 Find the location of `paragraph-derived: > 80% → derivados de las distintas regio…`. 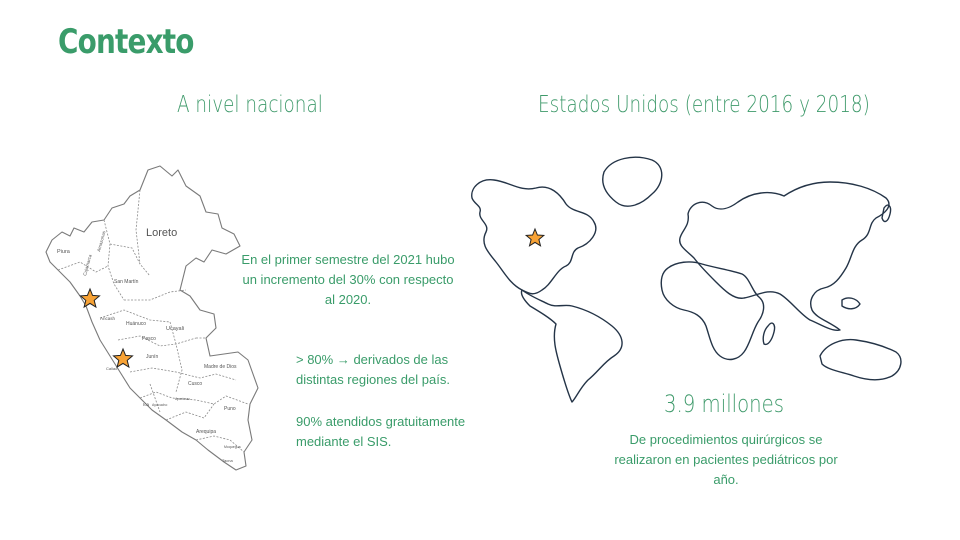

paragraph-derived: > 80% → derivados de las distintas regio… is located at coordinates (373, 369).